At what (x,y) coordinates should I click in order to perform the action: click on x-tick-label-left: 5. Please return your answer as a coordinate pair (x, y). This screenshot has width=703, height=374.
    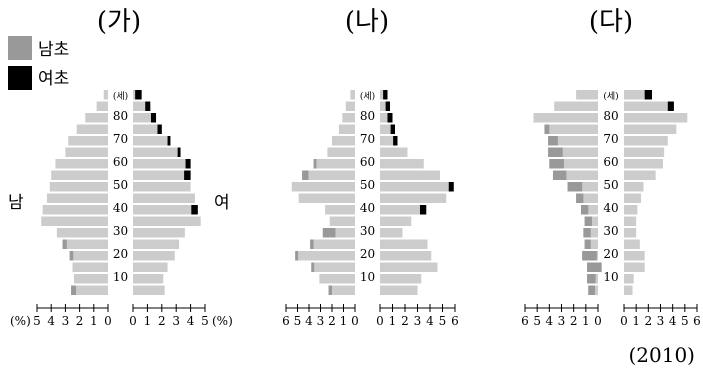
    Looking at the image, I should click on (537, 321).